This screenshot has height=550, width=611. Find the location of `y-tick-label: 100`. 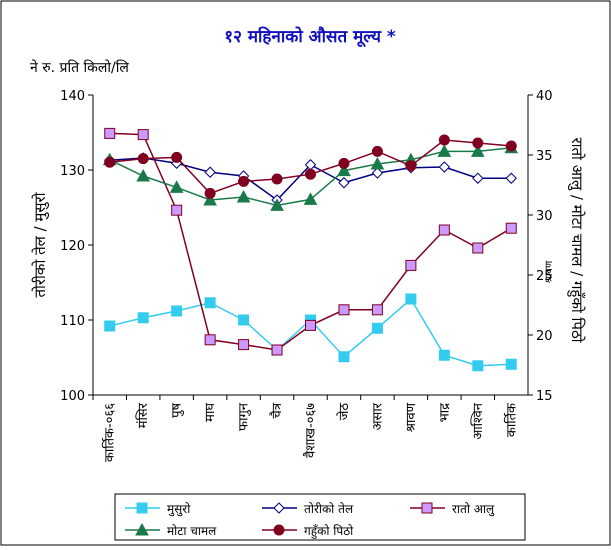

y-tick-label: 100 is located at coordinates (72, 396).